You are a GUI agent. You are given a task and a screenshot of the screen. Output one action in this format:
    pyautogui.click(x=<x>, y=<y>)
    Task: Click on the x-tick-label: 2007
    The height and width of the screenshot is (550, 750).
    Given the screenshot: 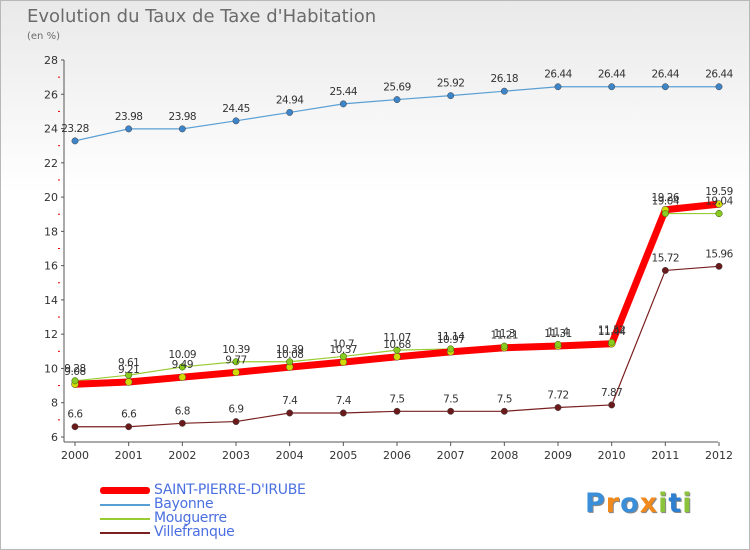 What is the action you would take?
    pyautogui.click(x=451, y=455)
    